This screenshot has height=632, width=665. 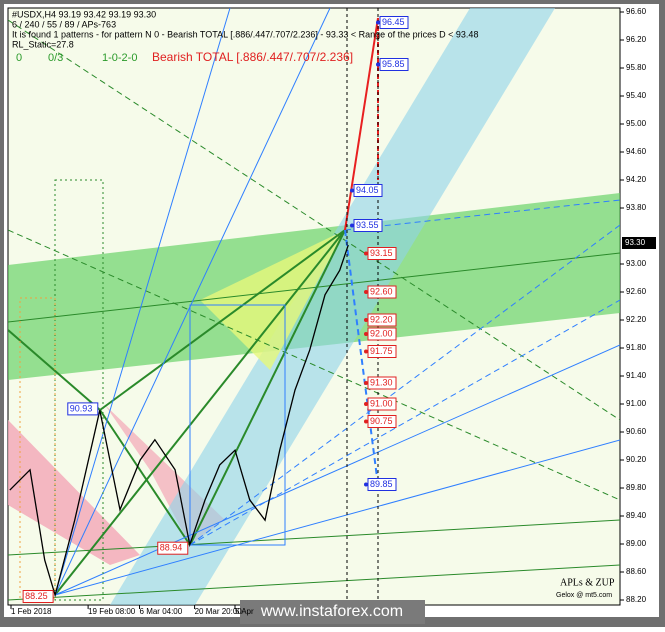 I want to click on x-tick-label: 6 Mar 04:00, so click(x=161, y=611).